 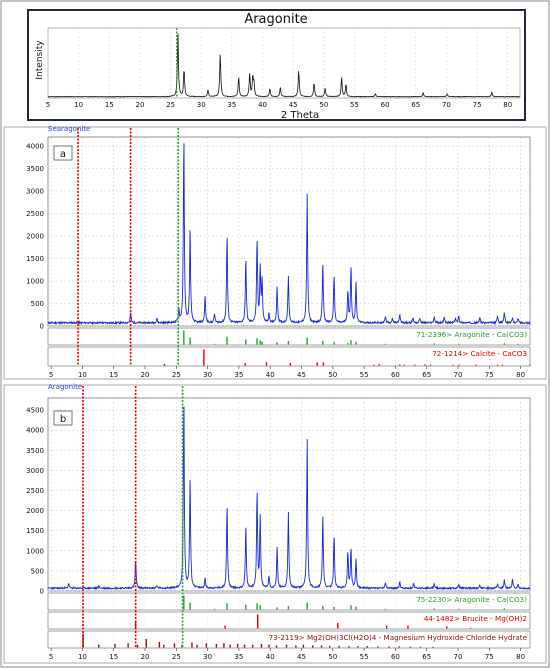 What do you see at coordinates (65, 387) in the screenshot?
I see `panel-b-series-name: Aragonite` at bounding box center [65, 387].